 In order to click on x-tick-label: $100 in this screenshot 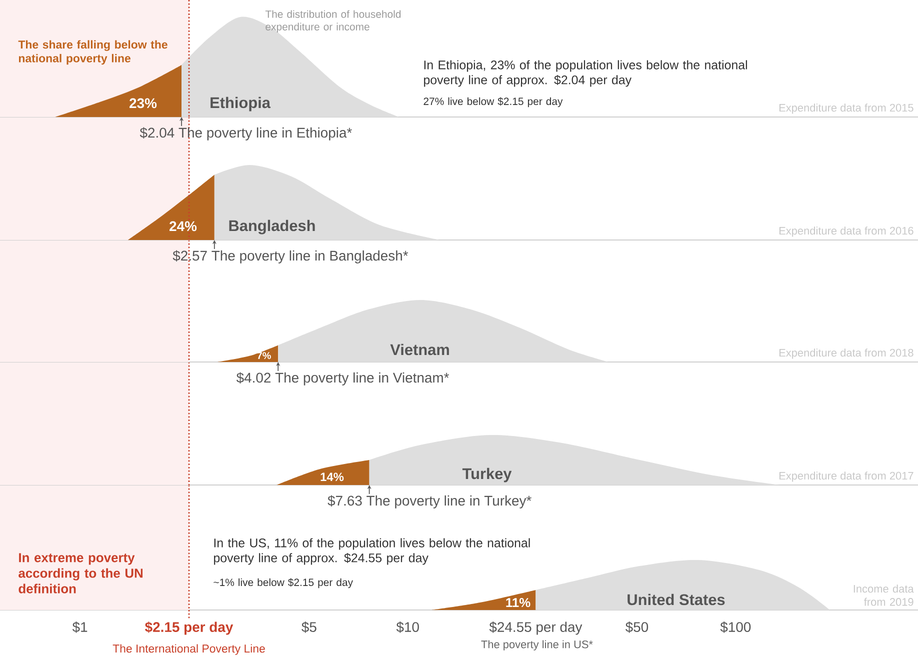, I will do `click(735, 627)`.